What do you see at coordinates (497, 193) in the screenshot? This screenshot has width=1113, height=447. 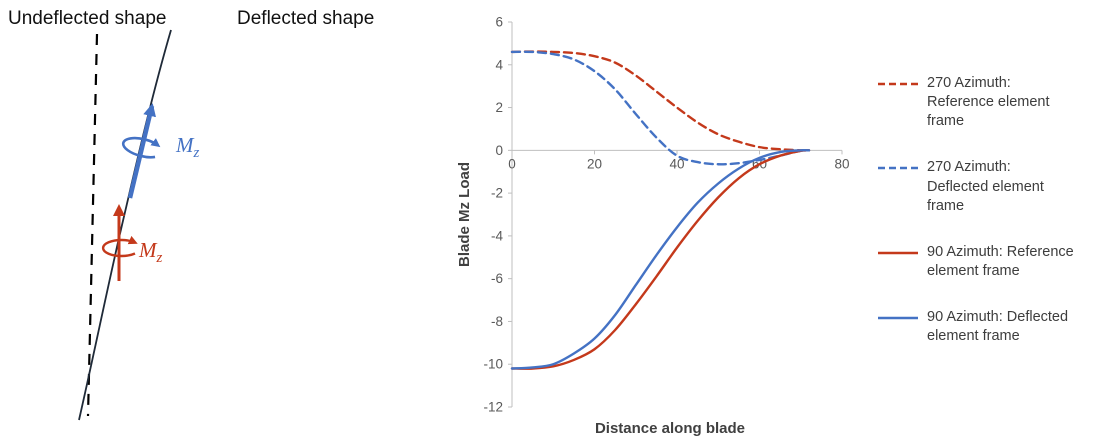 I see `y-tick-label: -2` at bounding box center [497, 193].